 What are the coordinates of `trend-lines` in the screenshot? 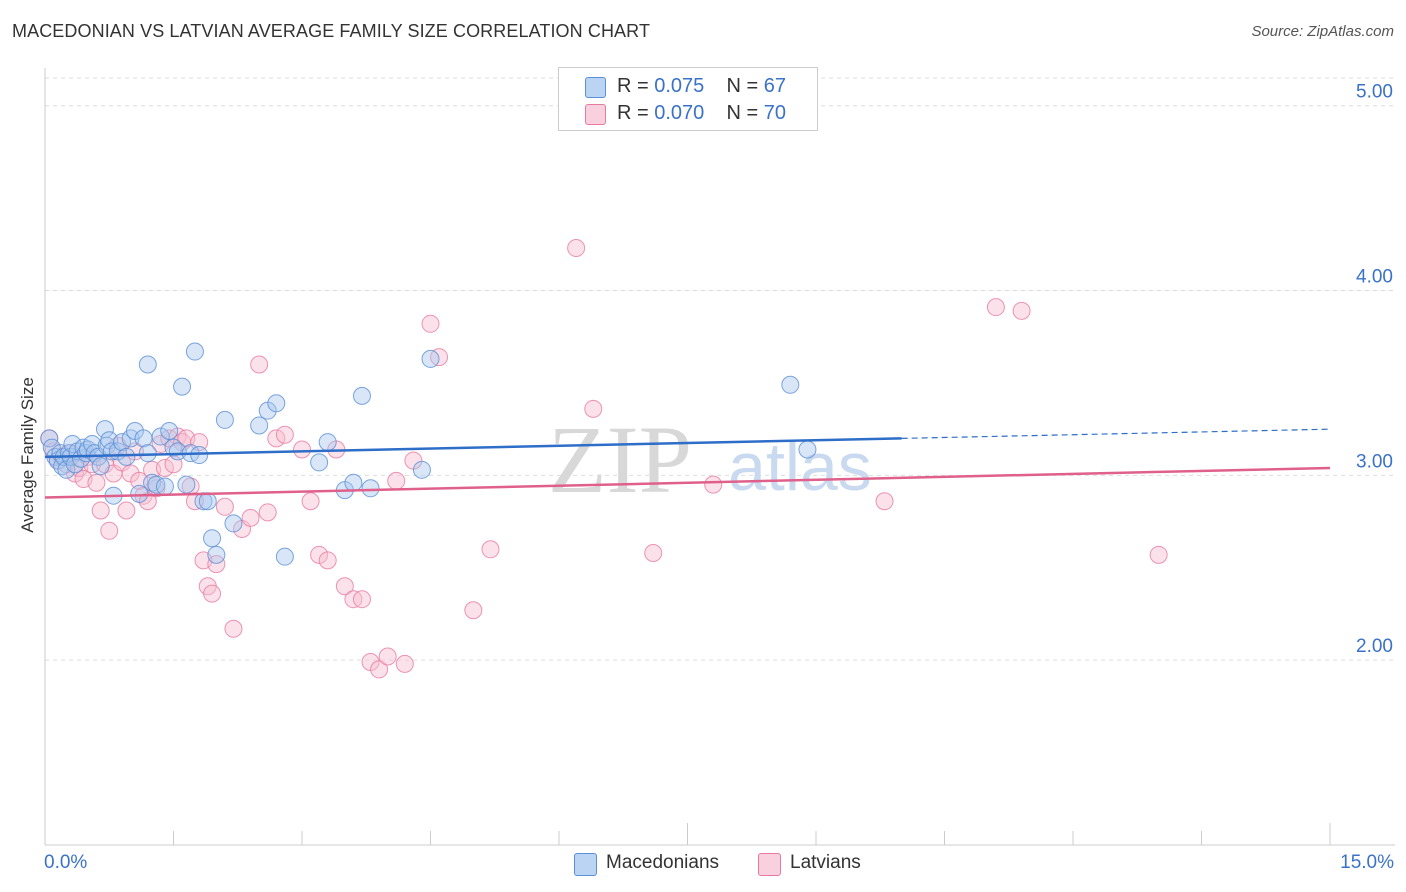 It's located at (687, 463).